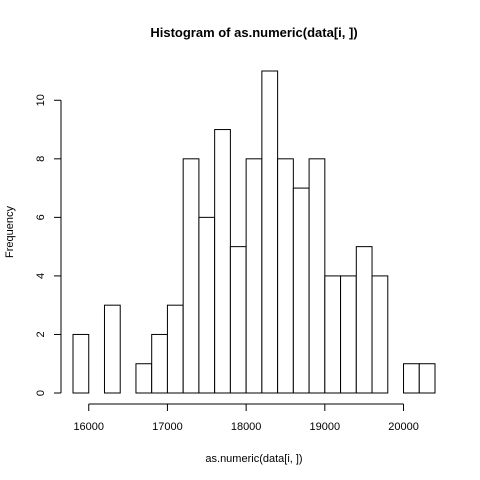  I want to click on y-axis-label: Frequency, so click(10, 232).